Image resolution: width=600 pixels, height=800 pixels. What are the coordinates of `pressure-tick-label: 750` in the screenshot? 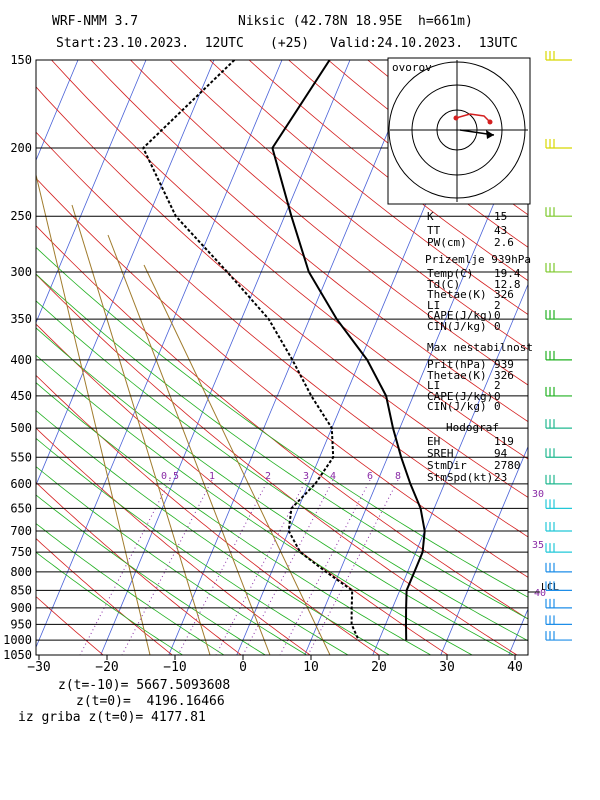 It's located at (21, 552).